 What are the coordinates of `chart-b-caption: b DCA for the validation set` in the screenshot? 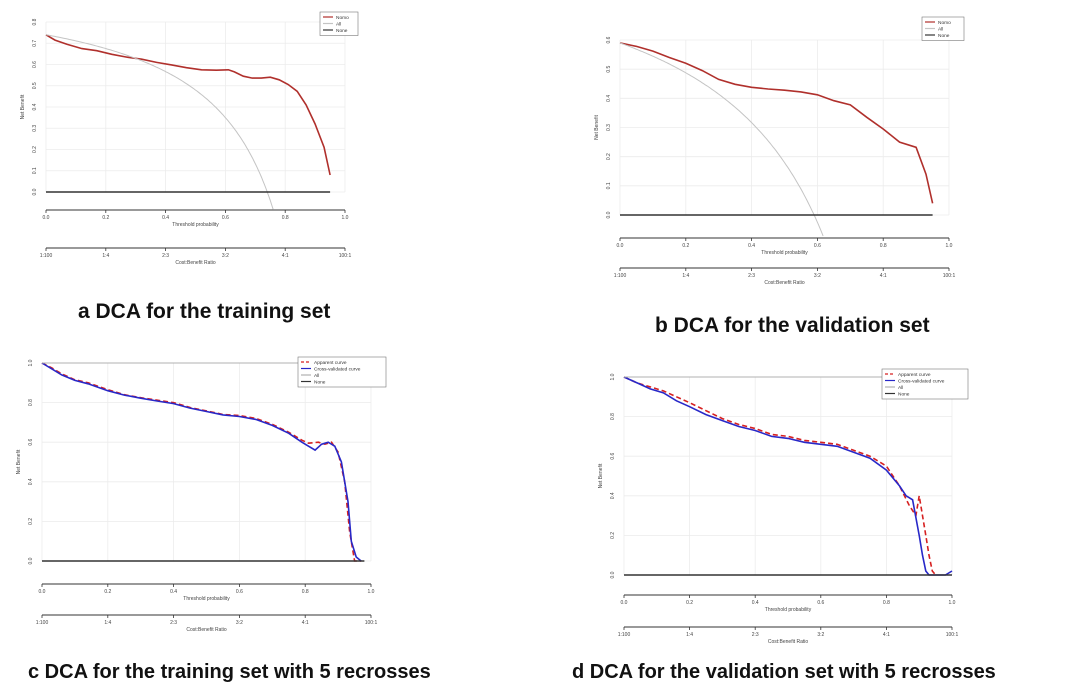 It's located at (792, 325).